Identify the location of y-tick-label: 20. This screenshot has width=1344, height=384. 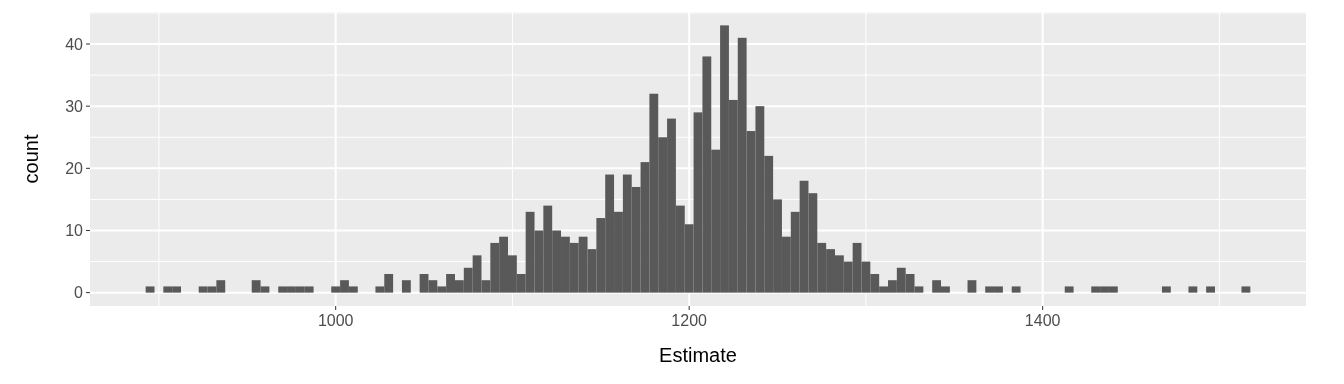
(74, 168).